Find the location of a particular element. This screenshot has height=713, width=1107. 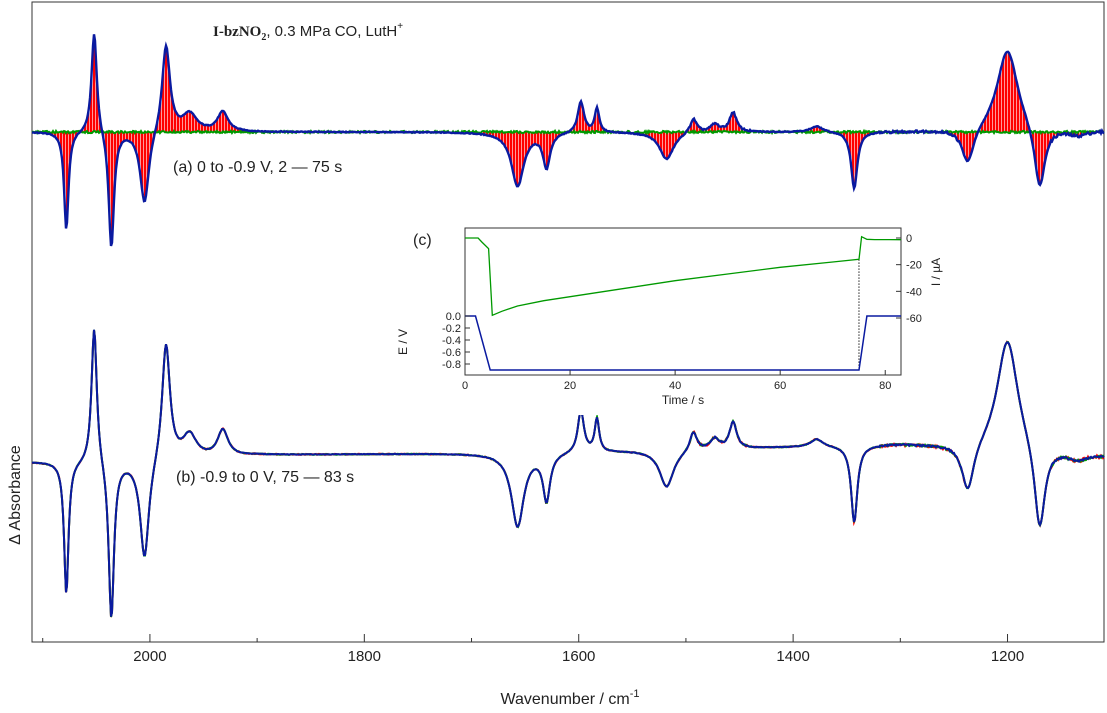

inset-current-axis-label: I / µA is located at coordinates (936, 272).